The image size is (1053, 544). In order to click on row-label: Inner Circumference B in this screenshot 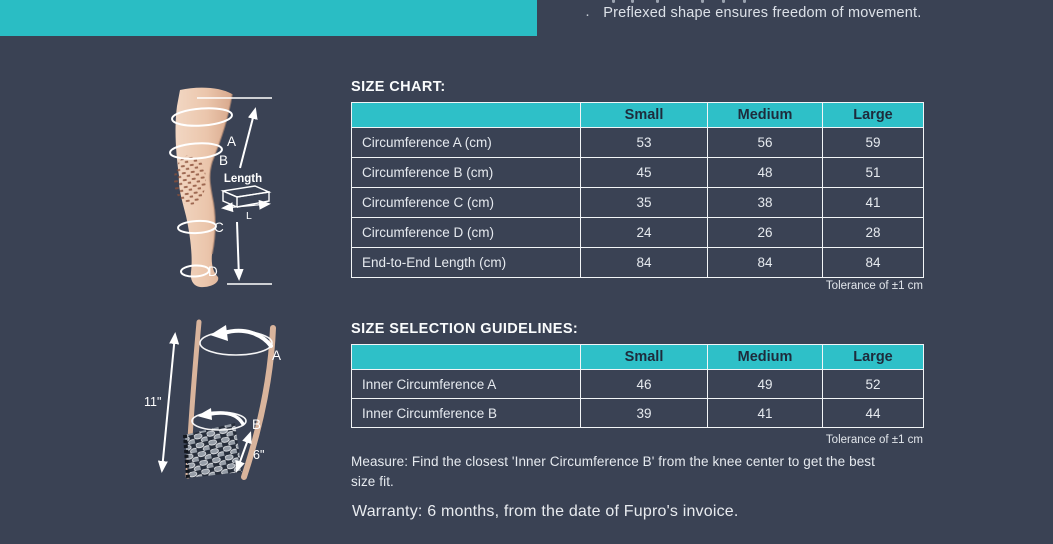, I will do `click(466, 413)`.